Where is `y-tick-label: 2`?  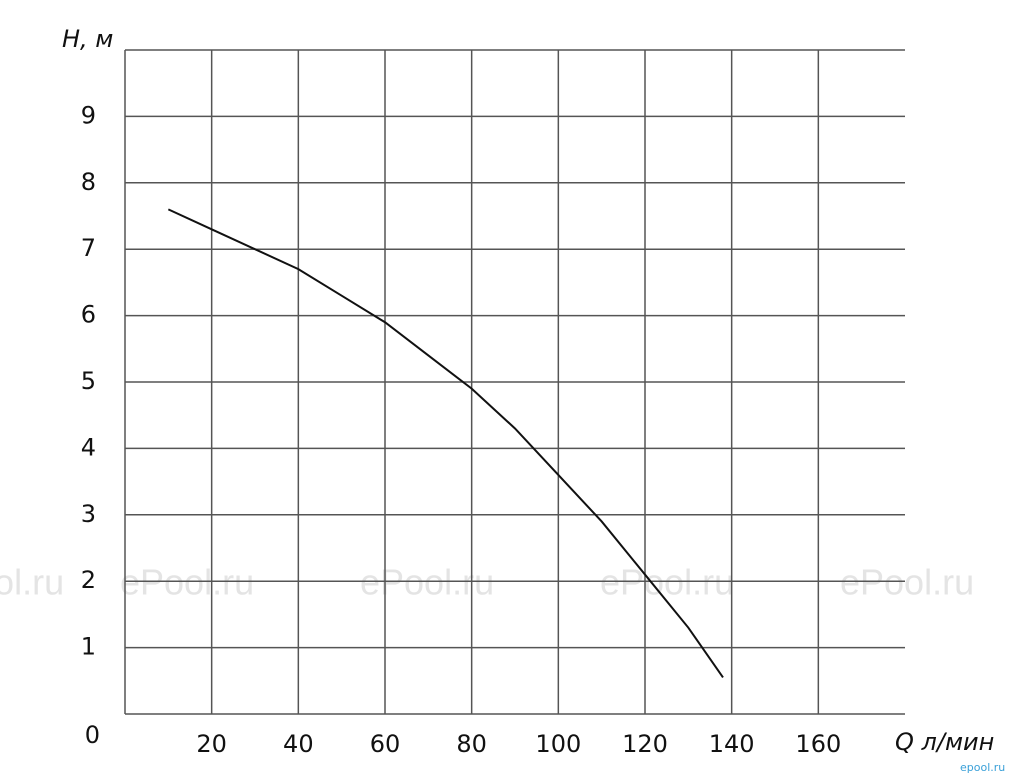
y-tick-label: 2 is located at coordinates (88, 580).